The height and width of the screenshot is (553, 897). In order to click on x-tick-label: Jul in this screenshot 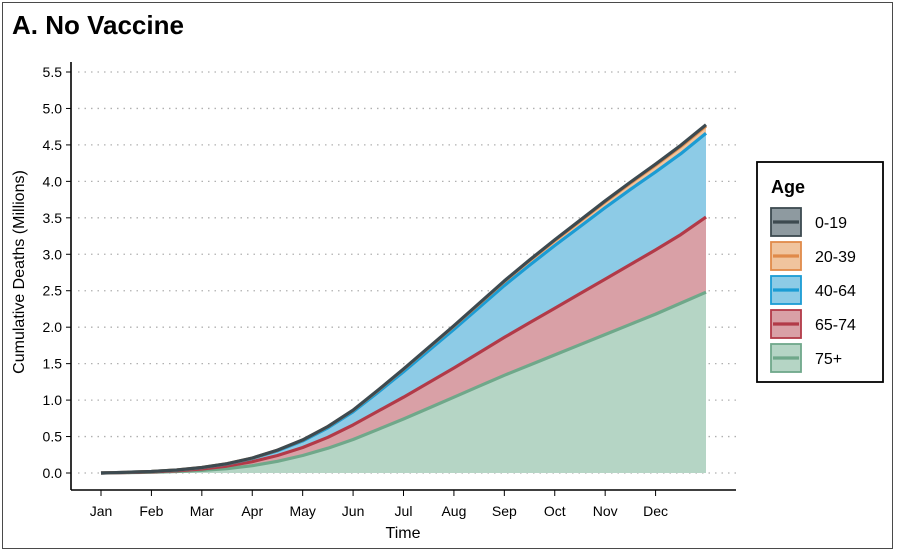, I will do `click(404, 511)`.